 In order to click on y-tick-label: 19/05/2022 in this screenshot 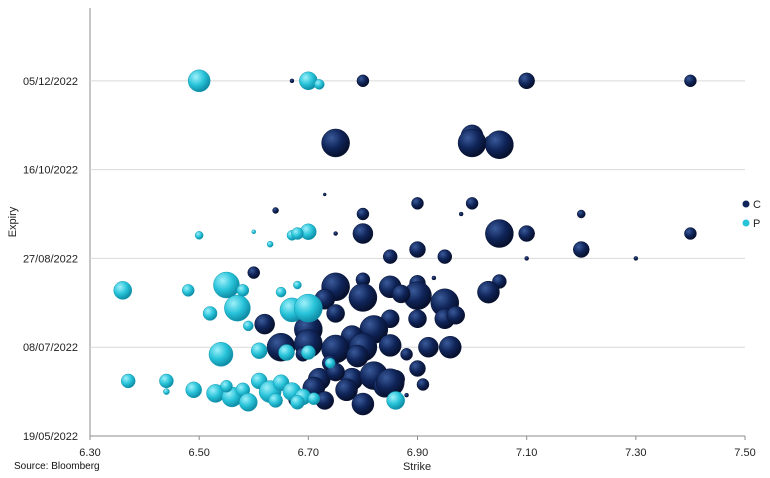, I will do `click(50, 437)`.